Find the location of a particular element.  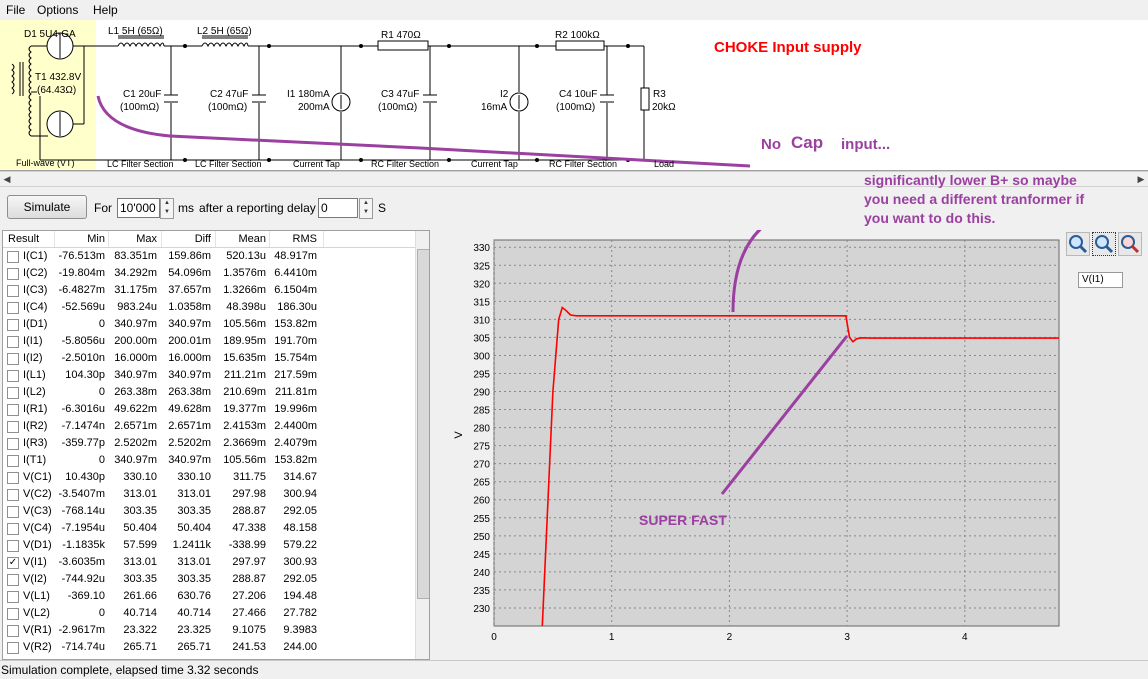

delay-spinner: ▲ ▼ is located at coordinates (366, 208).